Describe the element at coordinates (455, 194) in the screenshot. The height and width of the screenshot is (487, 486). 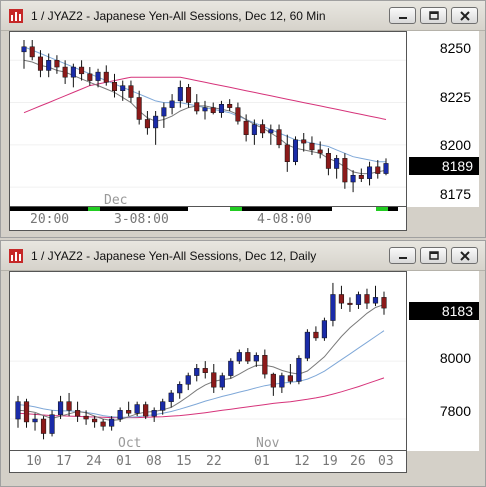
I see `y-tick-label: 8175` at that location.